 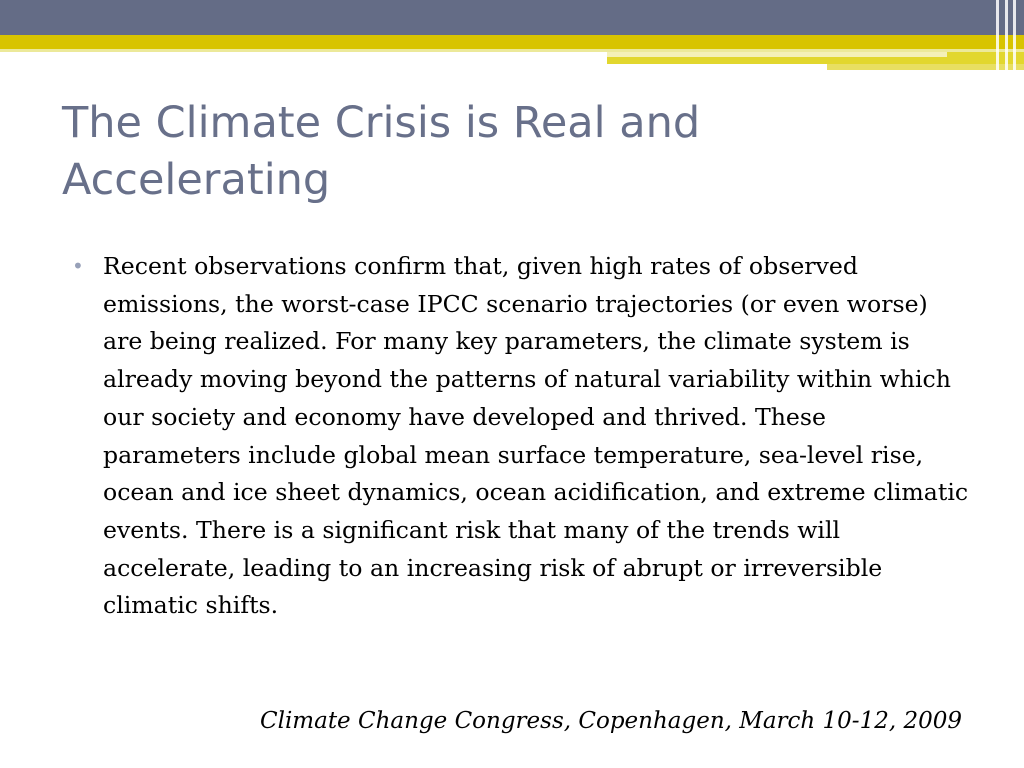 I want to click on header-band-gold-step-lower, so click(x=925, y=67).